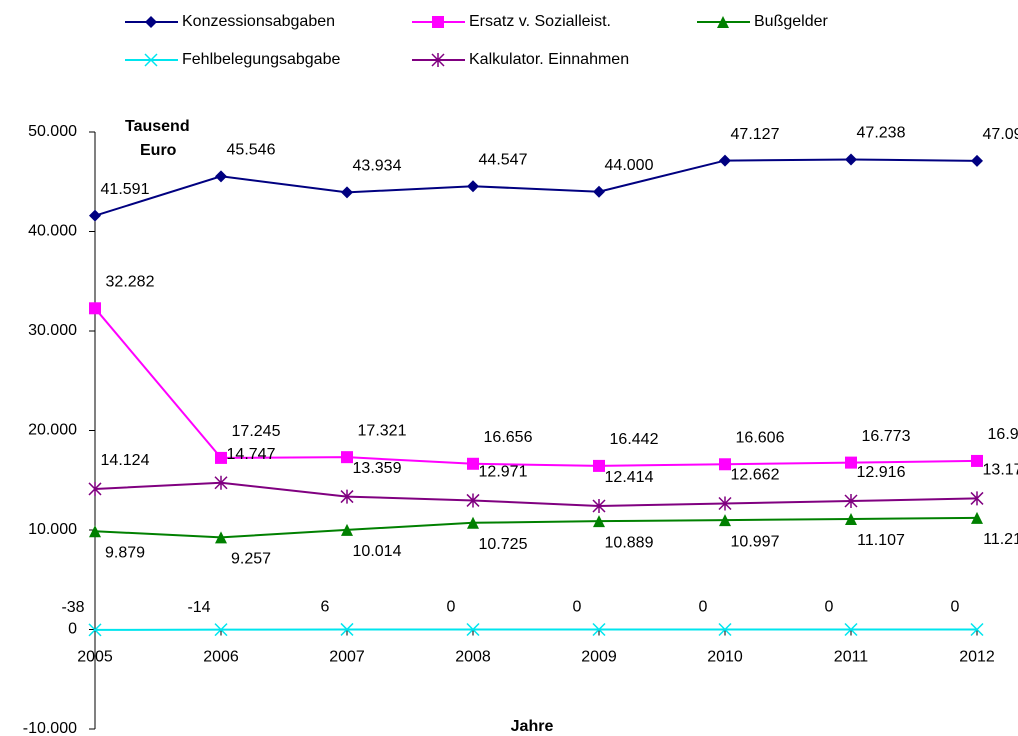 This screenshot has height=736, width=1018. Describe the element at coordinates (540, 21) in the screenshot. I see `legend-label: Ersatz v. Sozialleist.` at that location.